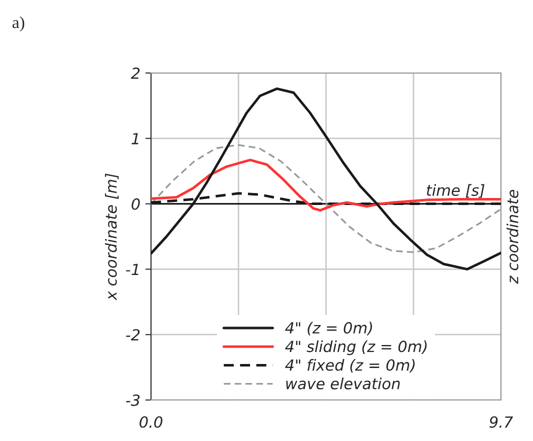 The height and width of the screenshot is (441, 533). What do you see at coordinates (326, 185) in the screenshot?
I see `line-series` at bounding box center [326, 185].